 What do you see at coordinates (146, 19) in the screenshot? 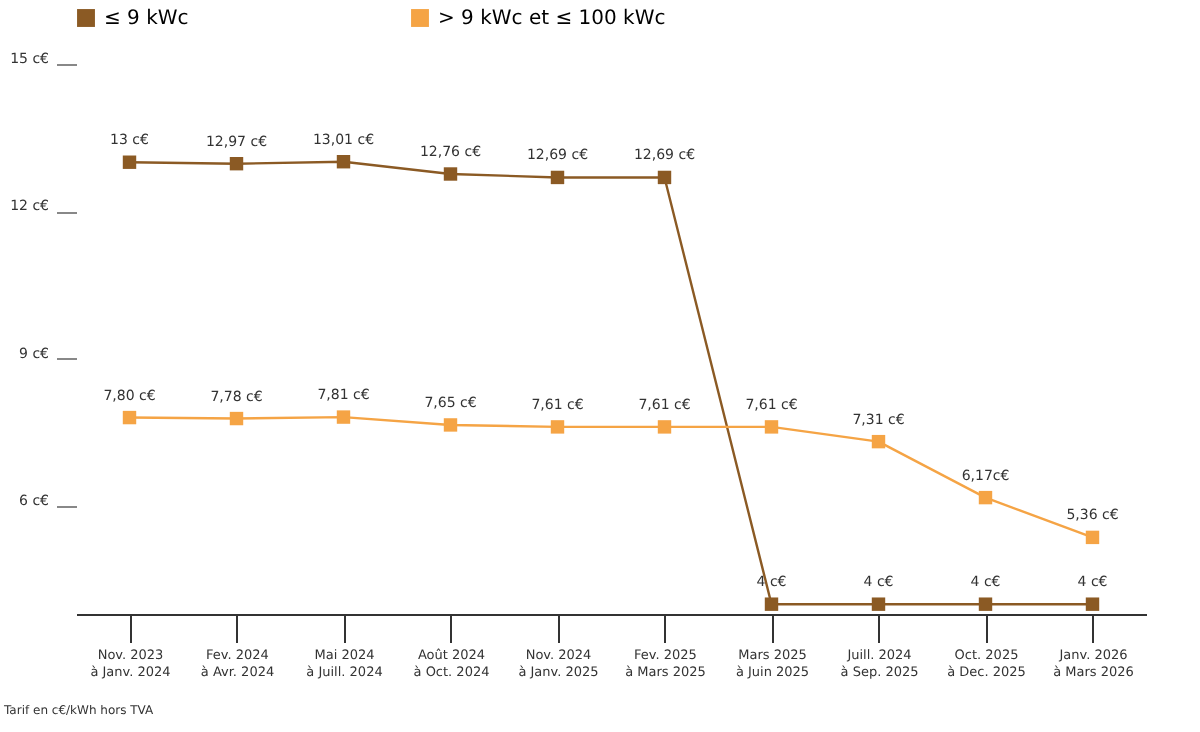
I see `legend-label: ≤ 9 kWc` at bounding box center [146, 19].